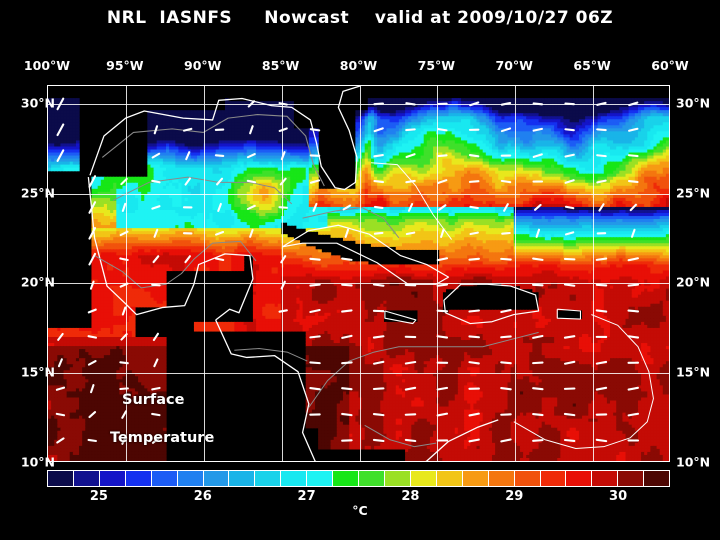 This screenshot has width=720, height=540. What do you see at coordinates (618, 496) in the screenshot?
I see `colorbar-tick-label: 30` at bounding box center [618, 496].